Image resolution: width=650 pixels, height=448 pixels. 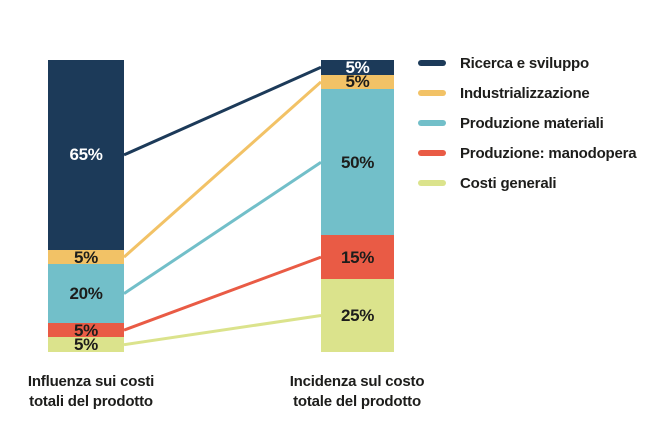 I want to click on axis-label-right-line1: Incidenza sul costo, so click(x=357, y=381).